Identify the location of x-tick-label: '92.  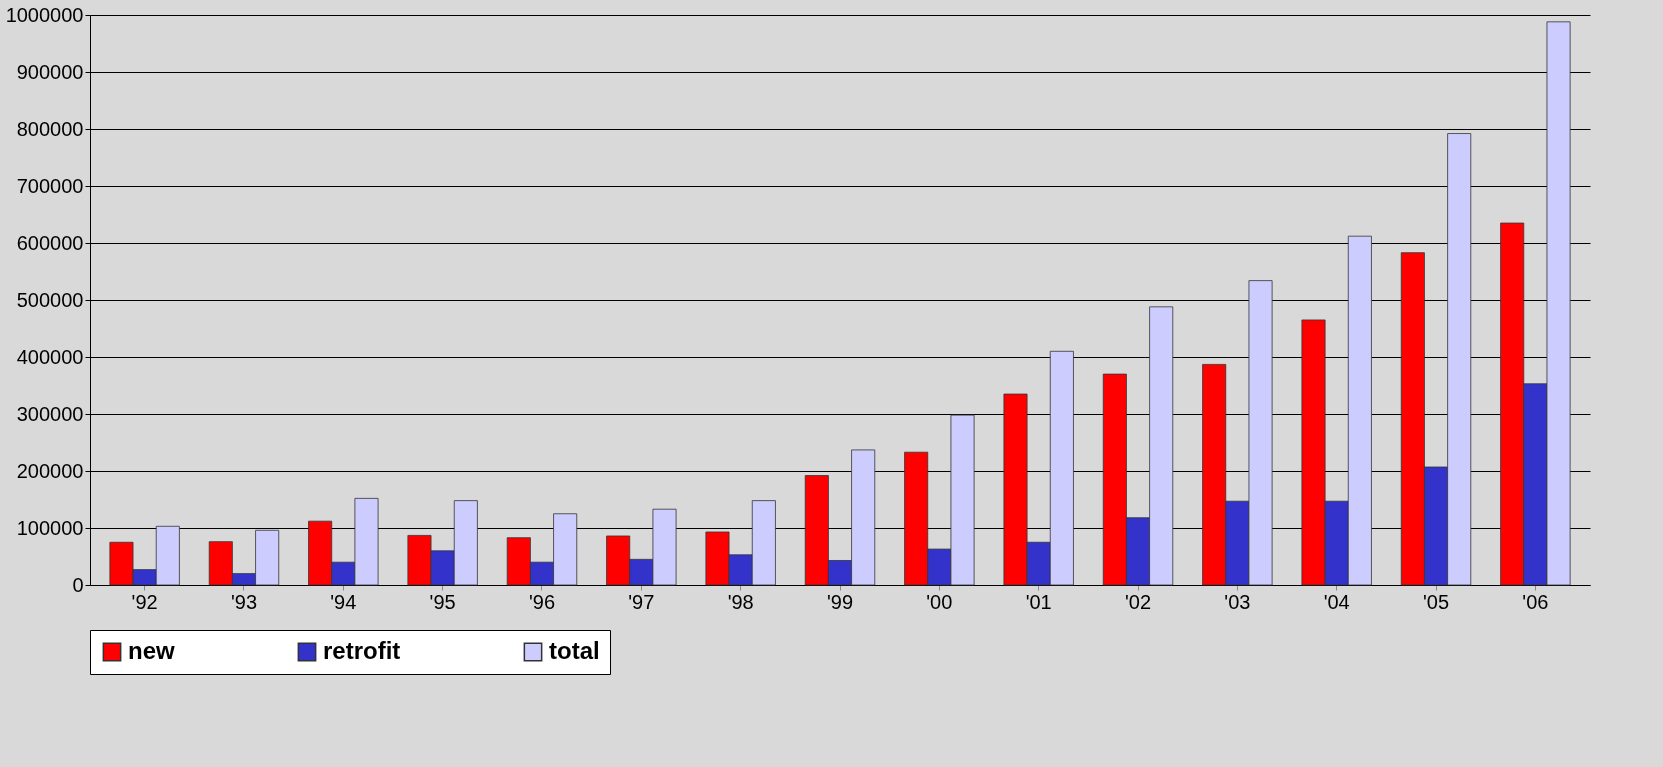
(144, 601).